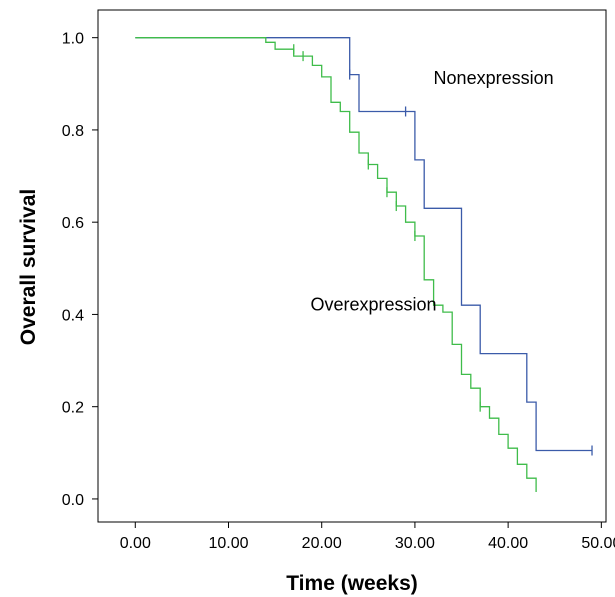 The width and height of the screenshot is (615, 597). Describe the element at coordinates (73, 223) in the screenshot. I see `y-tick-label: 0.6` at that location.